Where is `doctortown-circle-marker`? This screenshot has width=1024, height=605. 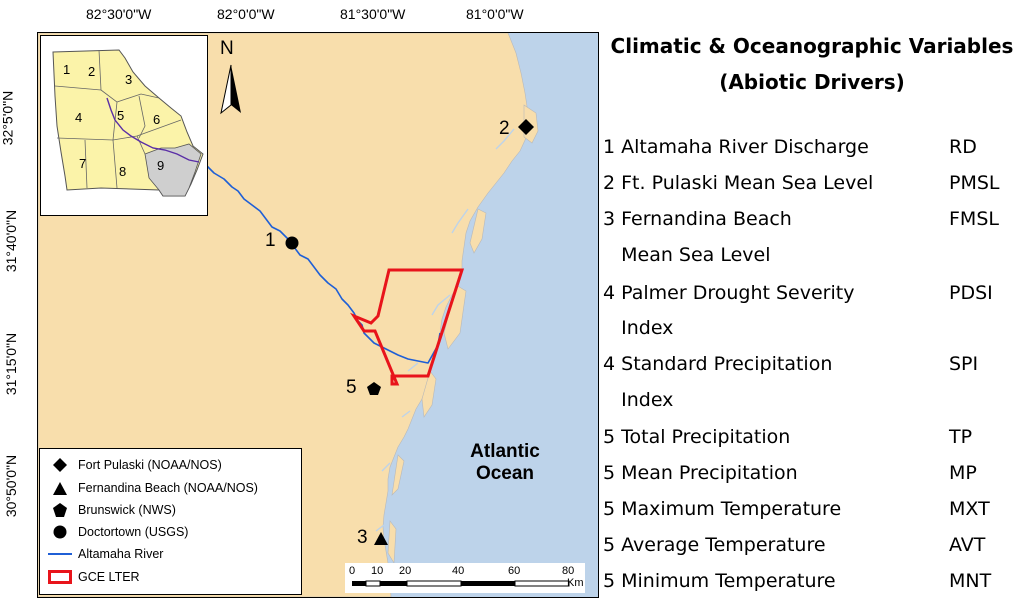 doctortown-circle-marker is located at coordinates (292, 243).